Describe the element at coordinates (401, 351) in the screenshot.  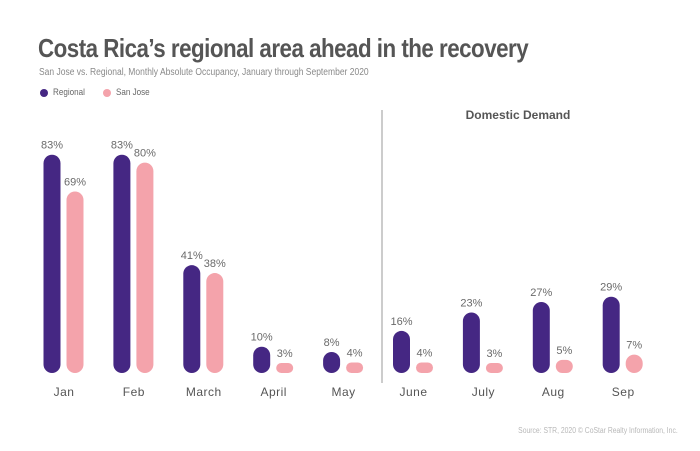
I see `bar-regional-june` at that location.